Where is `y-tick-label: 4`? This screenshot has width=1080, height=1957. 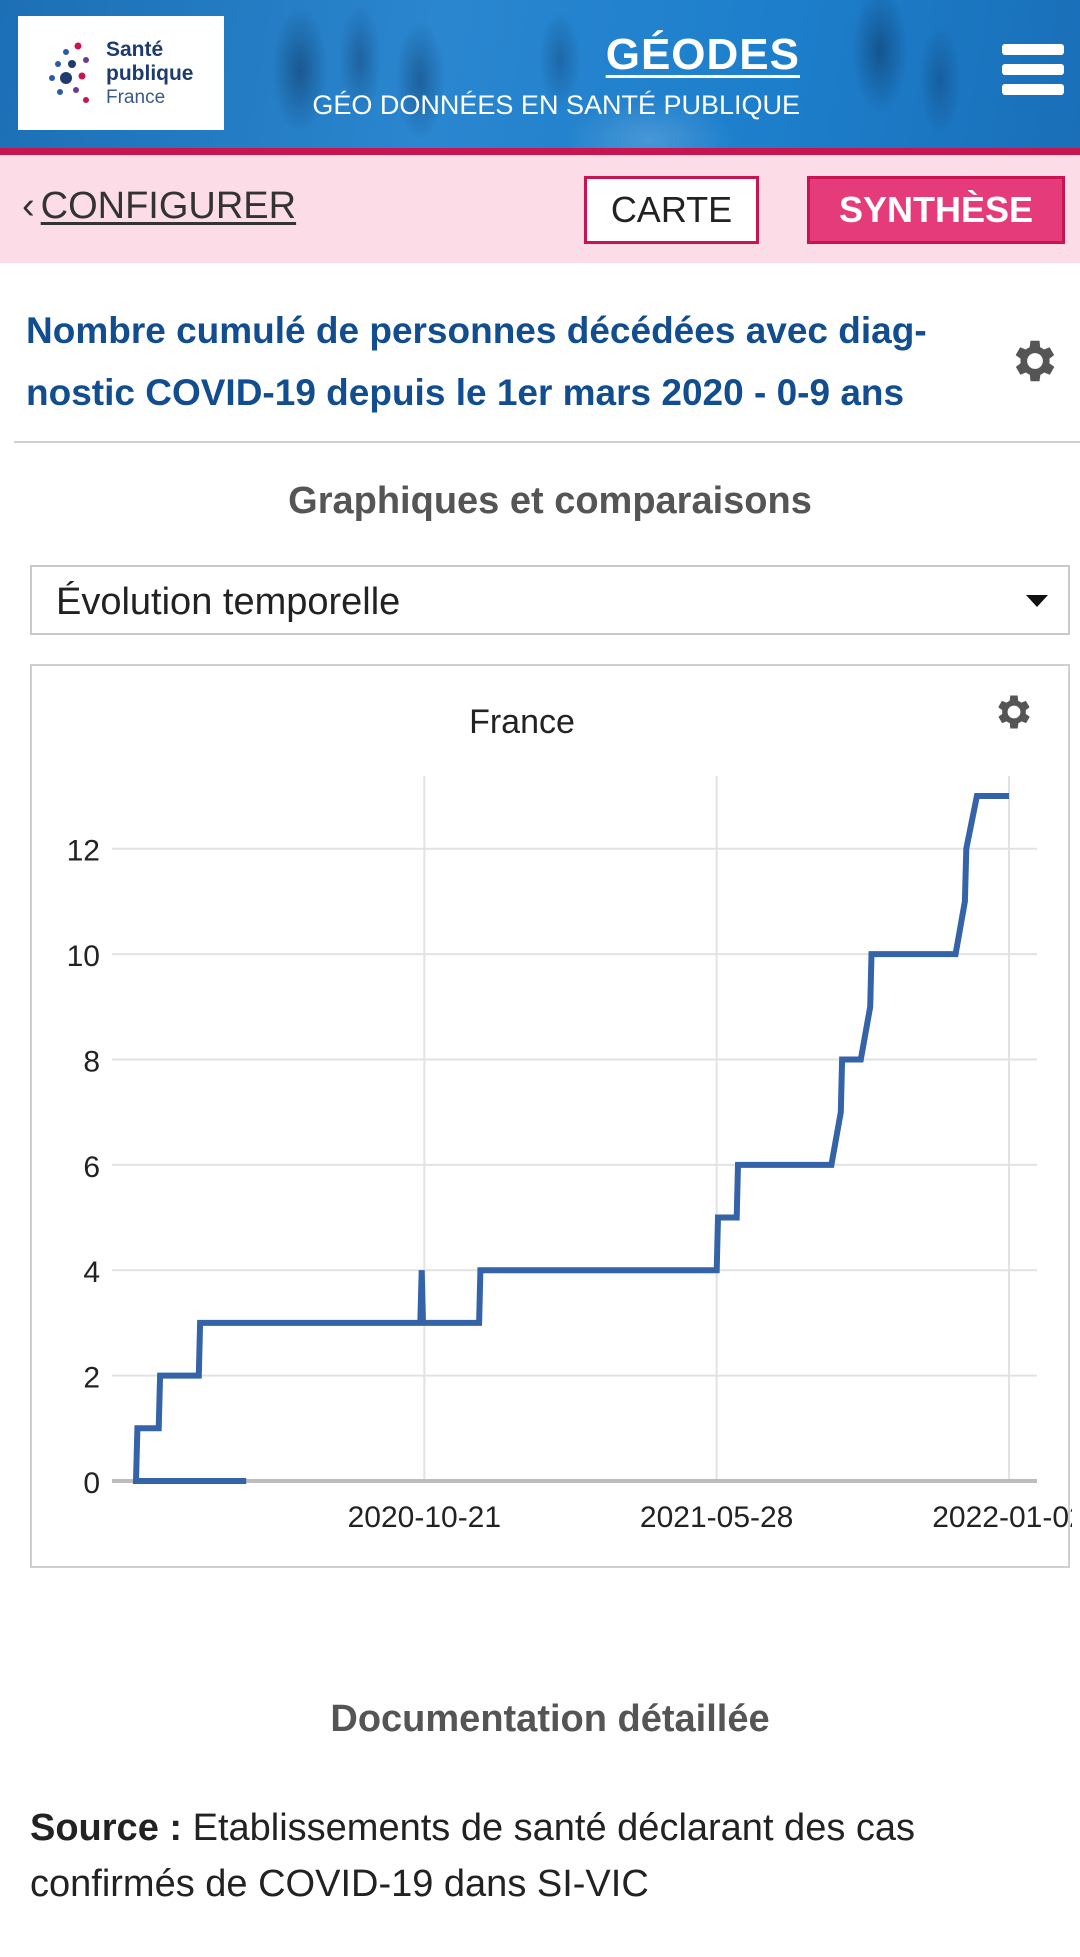
y-tick-label: 4 is located at coordinates (91, 1272).